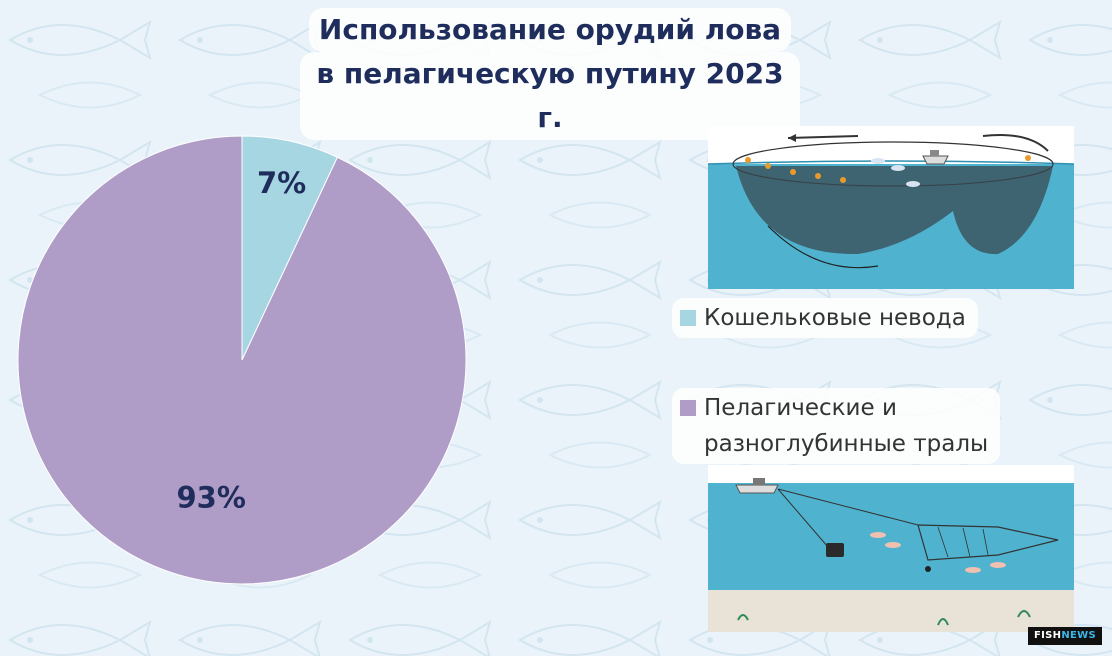  Describe the element at coordinates (836, 426) in the screenshot. I see `legend-item-trawls: Пелагические и разноглубинные тралы` at that location.